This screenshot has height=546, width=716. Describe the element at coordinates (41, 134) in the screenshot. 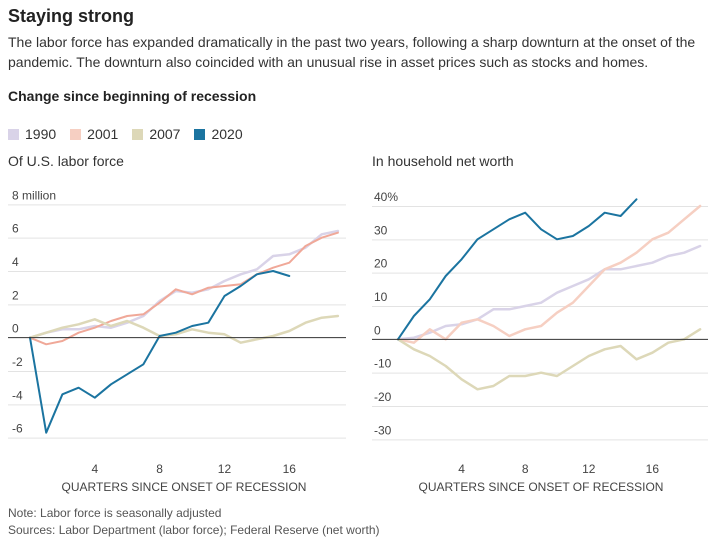

I see `legend-label-1990: 1990` at that location.